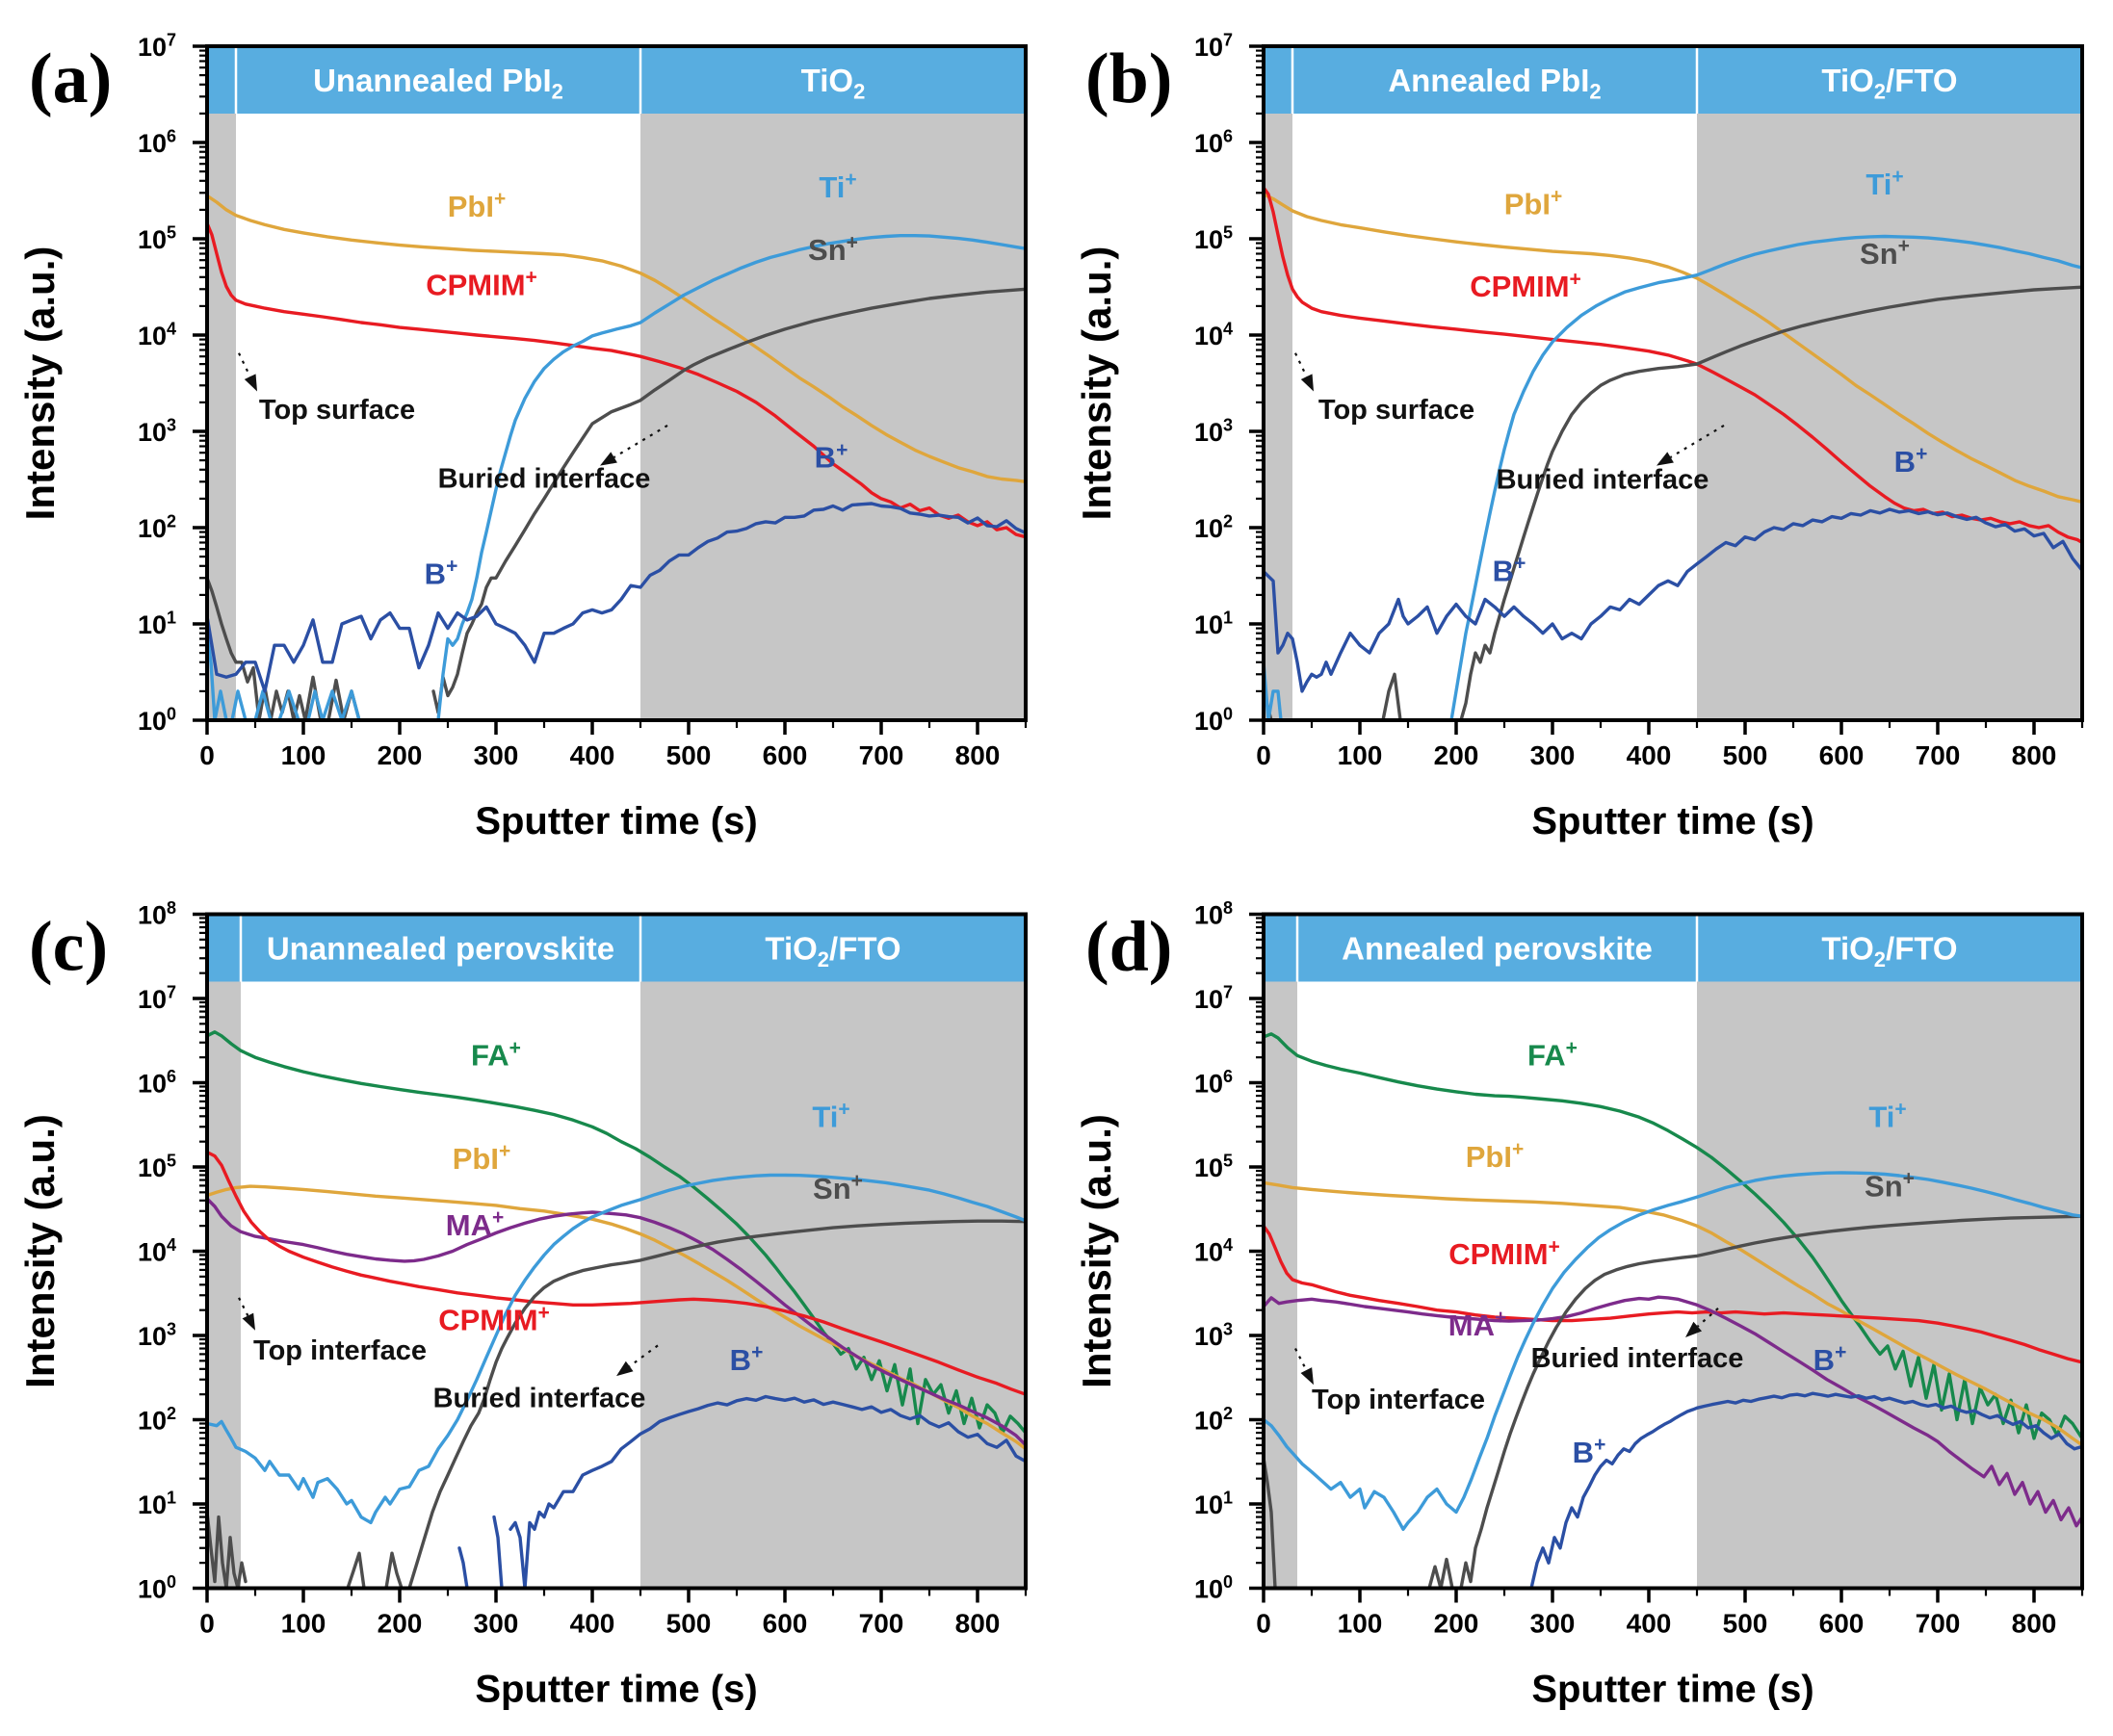 The image size is (2113, 1736). Describe the element at coordinates (70, 78) in the screenshot. I see `panel-letter: (a)` at that location.